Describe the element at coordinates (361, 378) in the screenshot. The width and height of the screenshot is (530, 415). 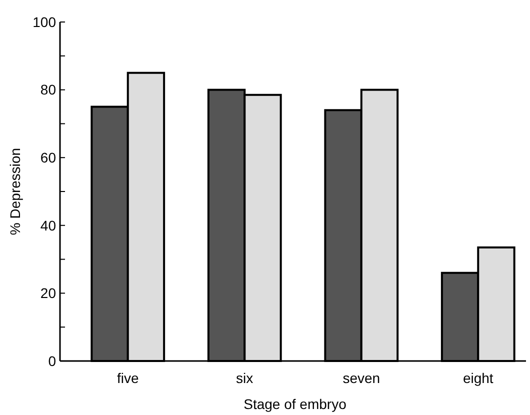
I see `x-tick-label: seven` at that location.